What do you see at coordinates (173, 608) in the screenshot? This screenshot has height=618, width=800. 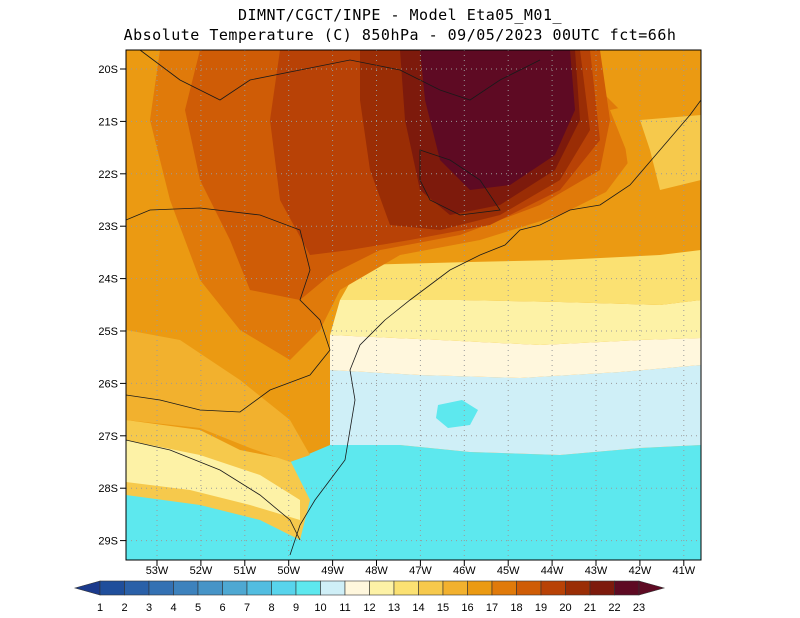 I see `colorbar-label: 4` at bounding box center [173, 608].